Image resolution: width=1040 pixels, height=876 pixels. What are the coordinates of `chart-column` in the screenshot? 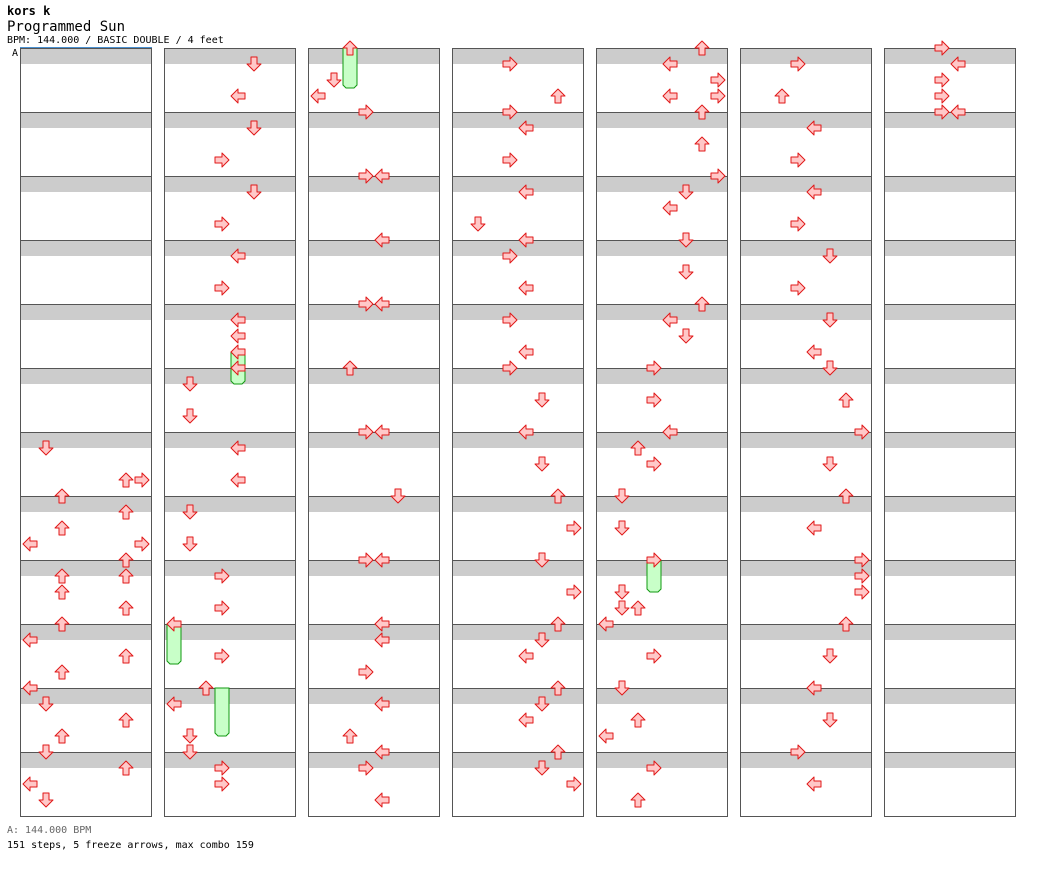 It's located at (230, 432).